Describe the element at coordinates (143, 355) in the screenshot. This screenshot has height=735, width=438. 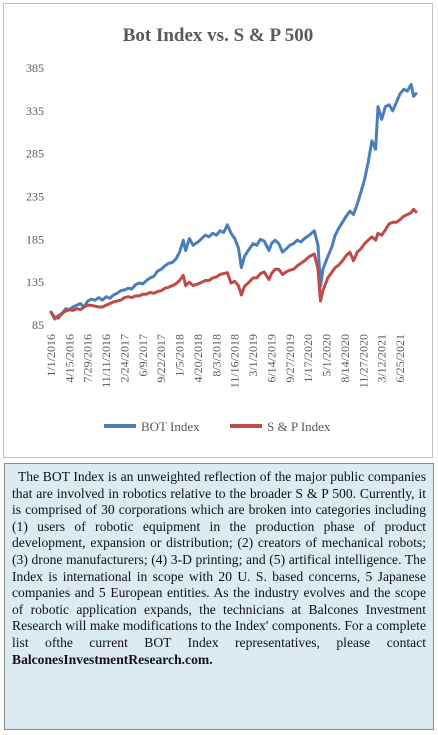
I see `x-tick-label: 6/9/2017` at that location.